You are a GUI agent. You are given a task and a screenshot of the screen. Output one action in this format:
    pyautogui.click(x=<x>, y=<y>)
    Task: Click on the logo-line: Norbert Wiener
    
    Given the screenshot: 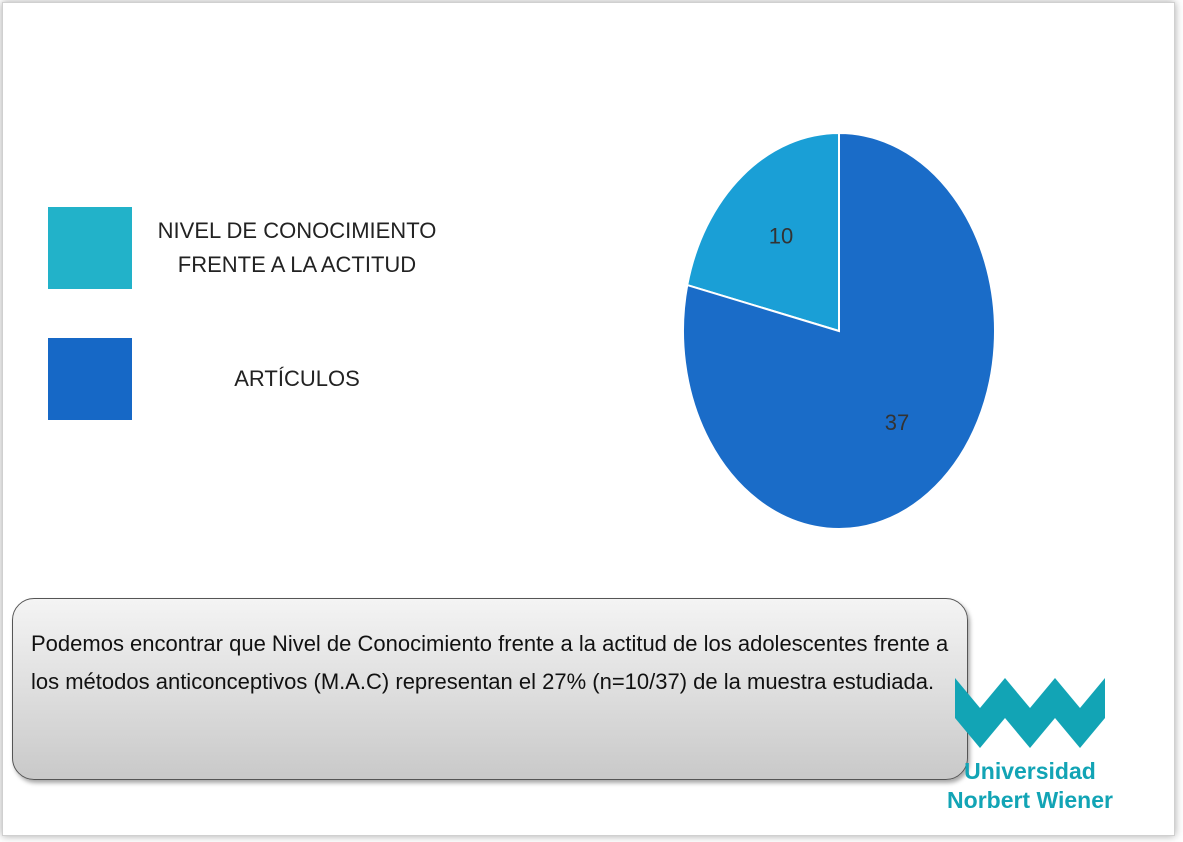 What is the action you would take?
    pyautogui.click(x=1030, y=800)
    